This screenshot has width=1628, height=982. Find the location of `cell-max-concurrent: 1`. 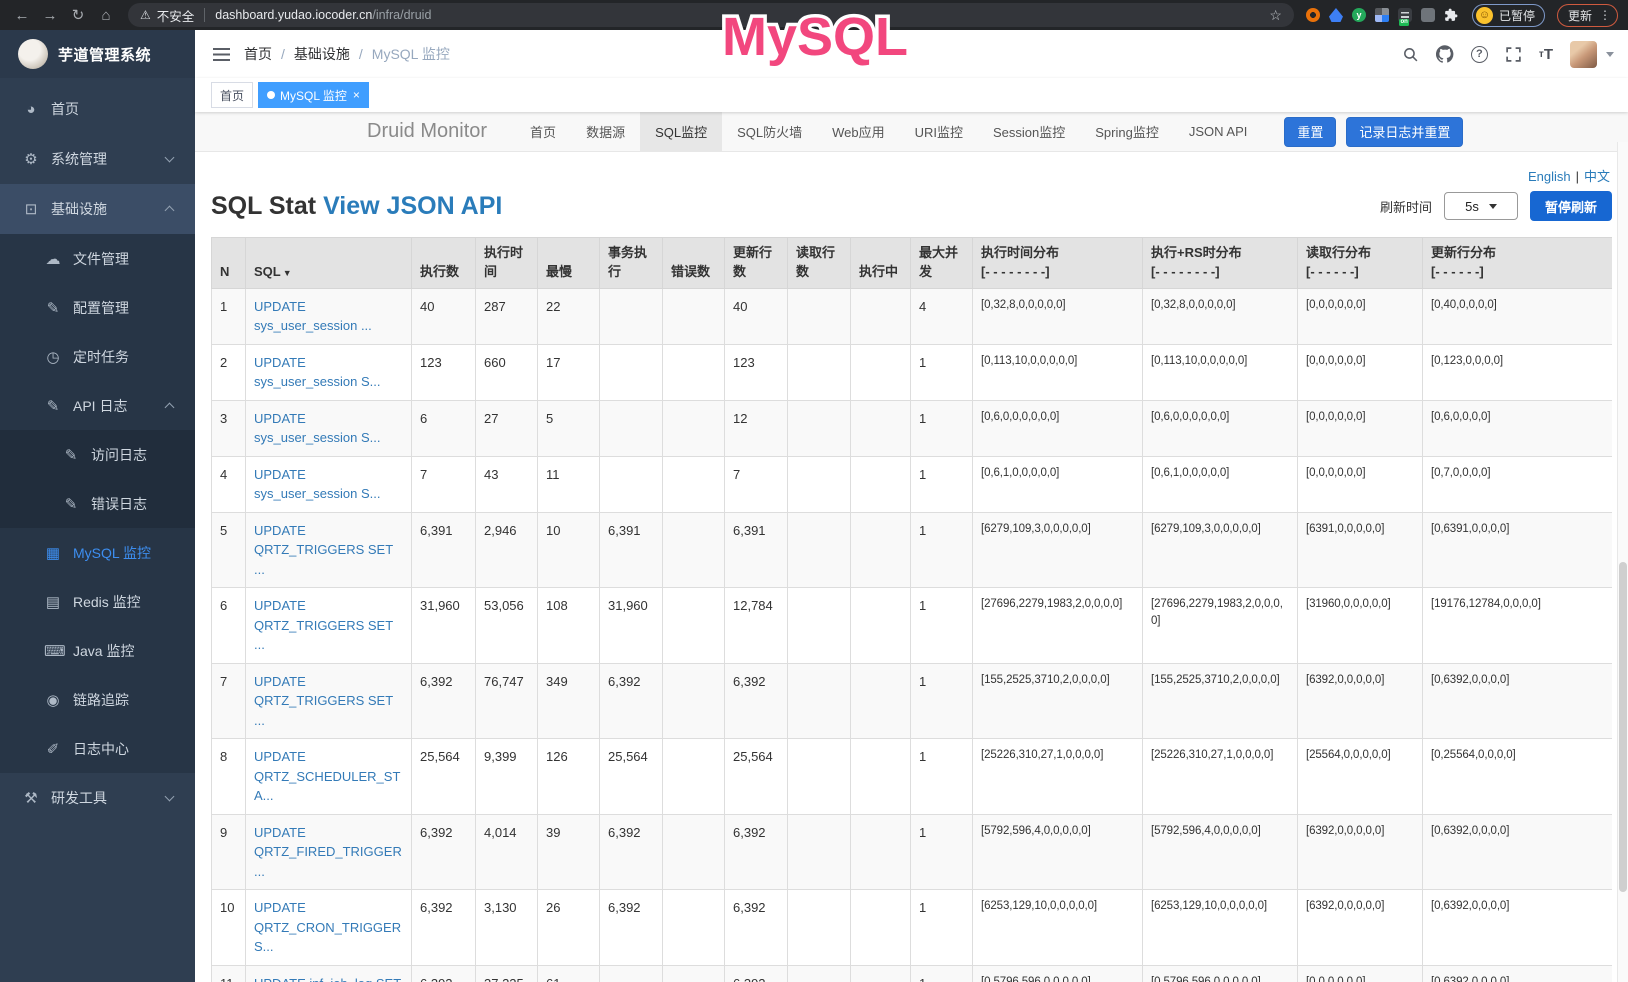

cell-max-concurrent: 1 is located at coordinates (941, 973).